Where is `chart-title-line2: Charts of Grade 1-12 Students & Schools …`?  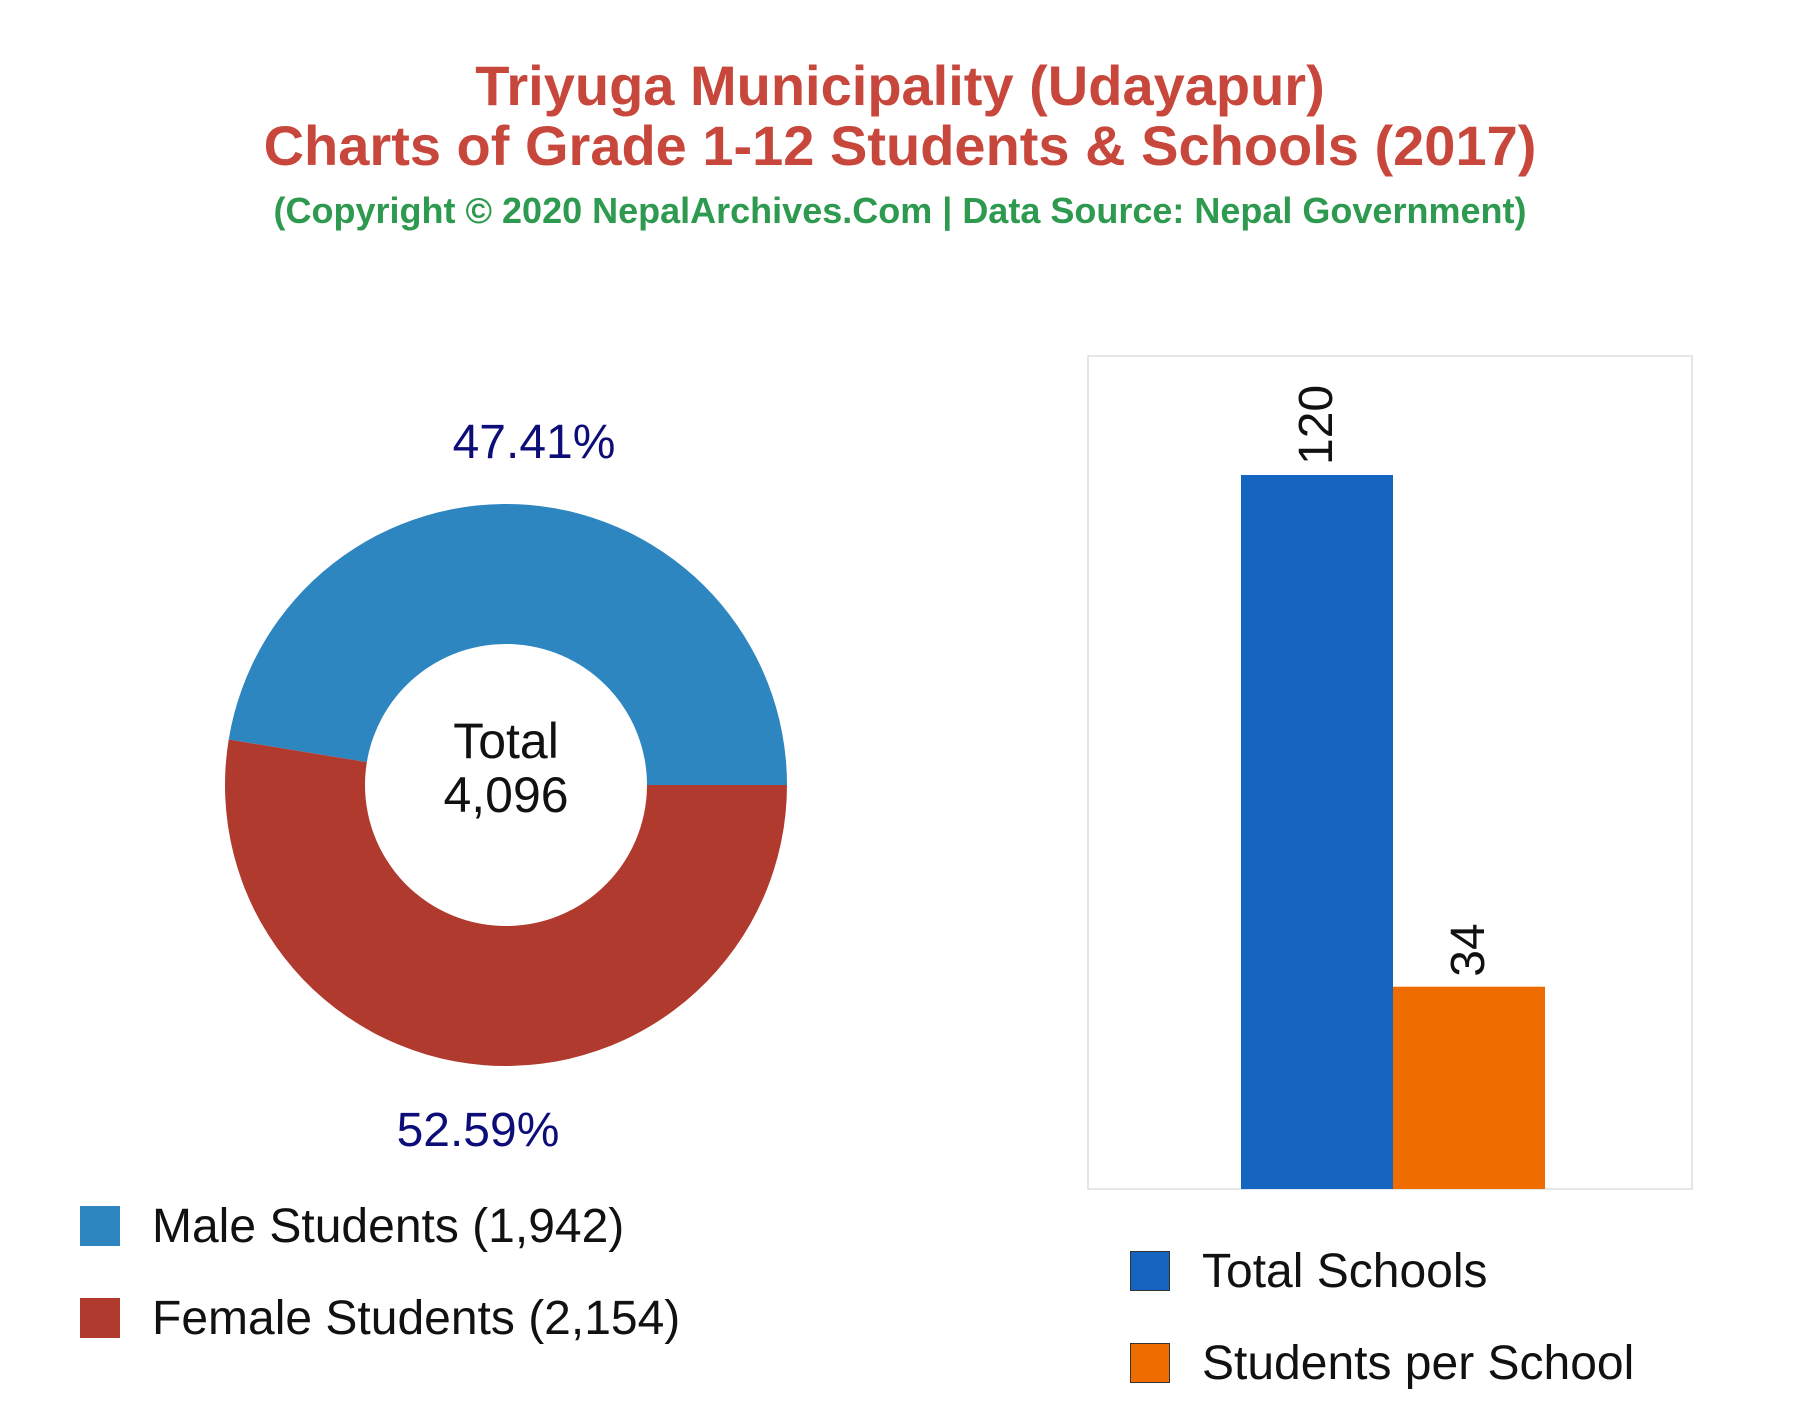
chart-title-line2: Charts of Grade 1-12 Students & Schools … is located at coordinates (900, 145).